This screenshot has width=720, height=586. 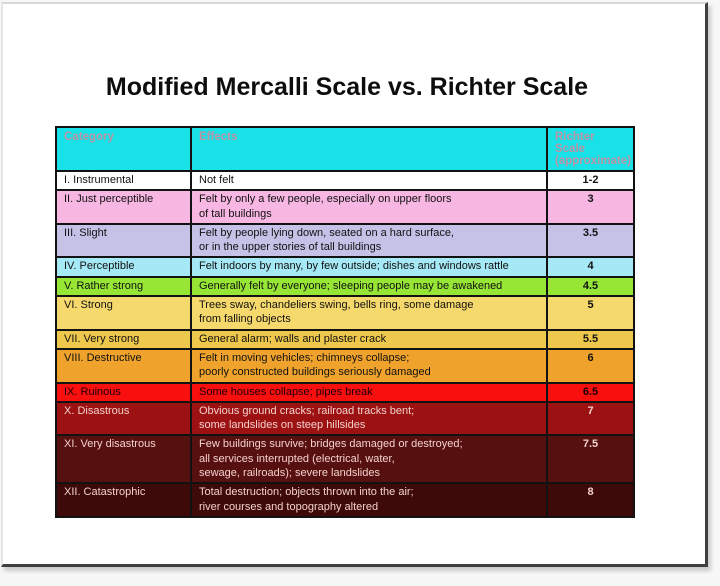 I want to click on richter-cell: 1-2, so click(x=590, y=180).